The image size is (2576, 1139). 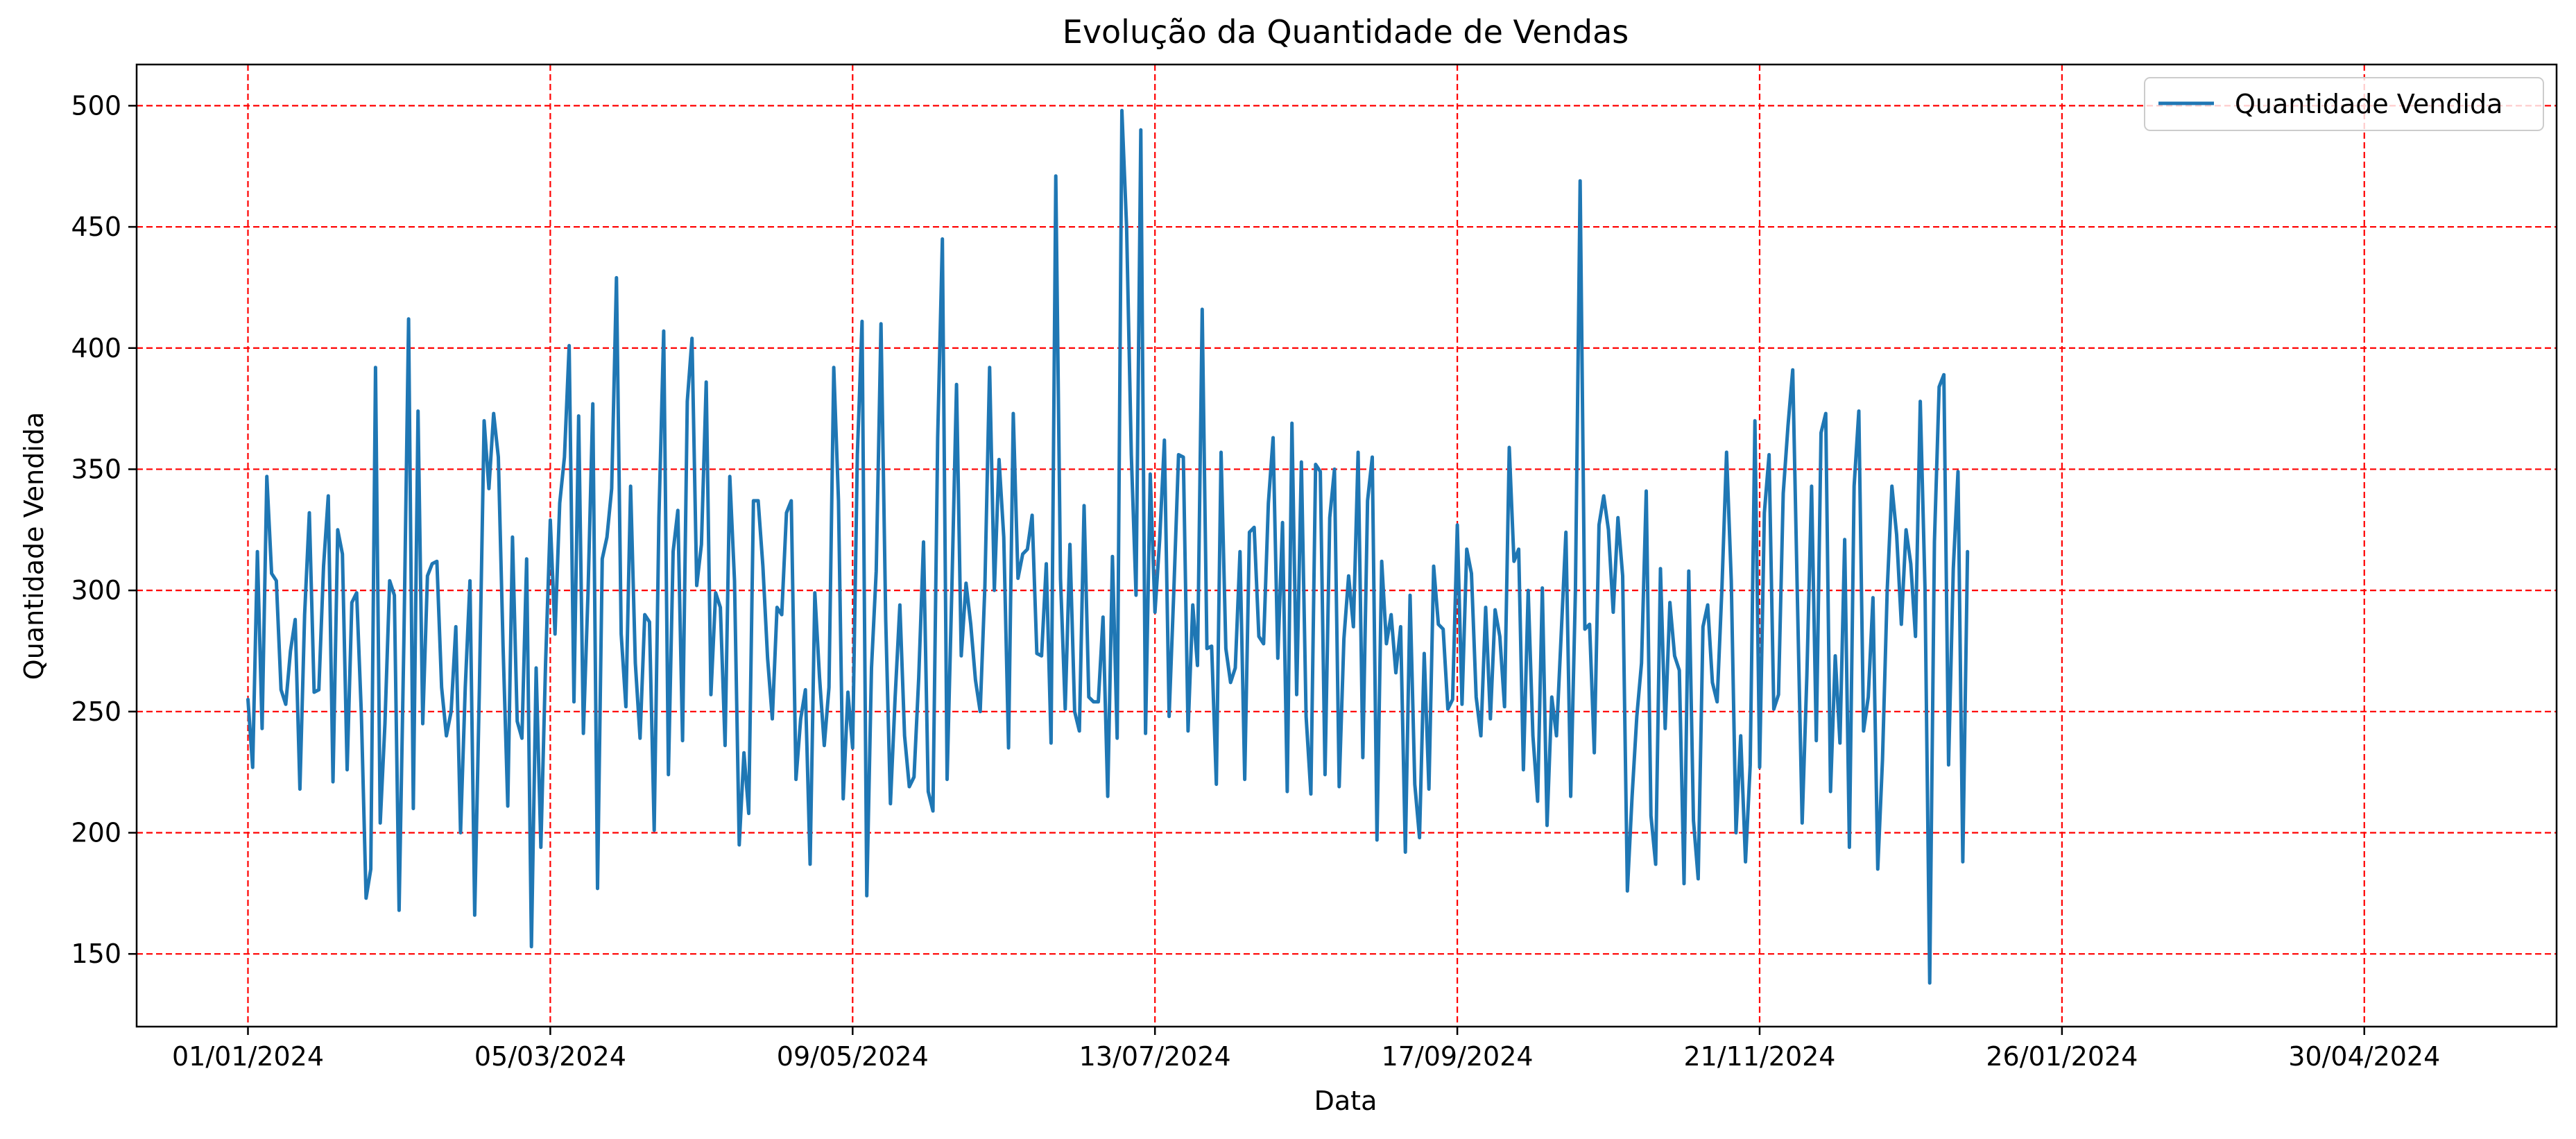 I want to click on x-tick-label: 09/05/2024, so click(x=853, y=1056).